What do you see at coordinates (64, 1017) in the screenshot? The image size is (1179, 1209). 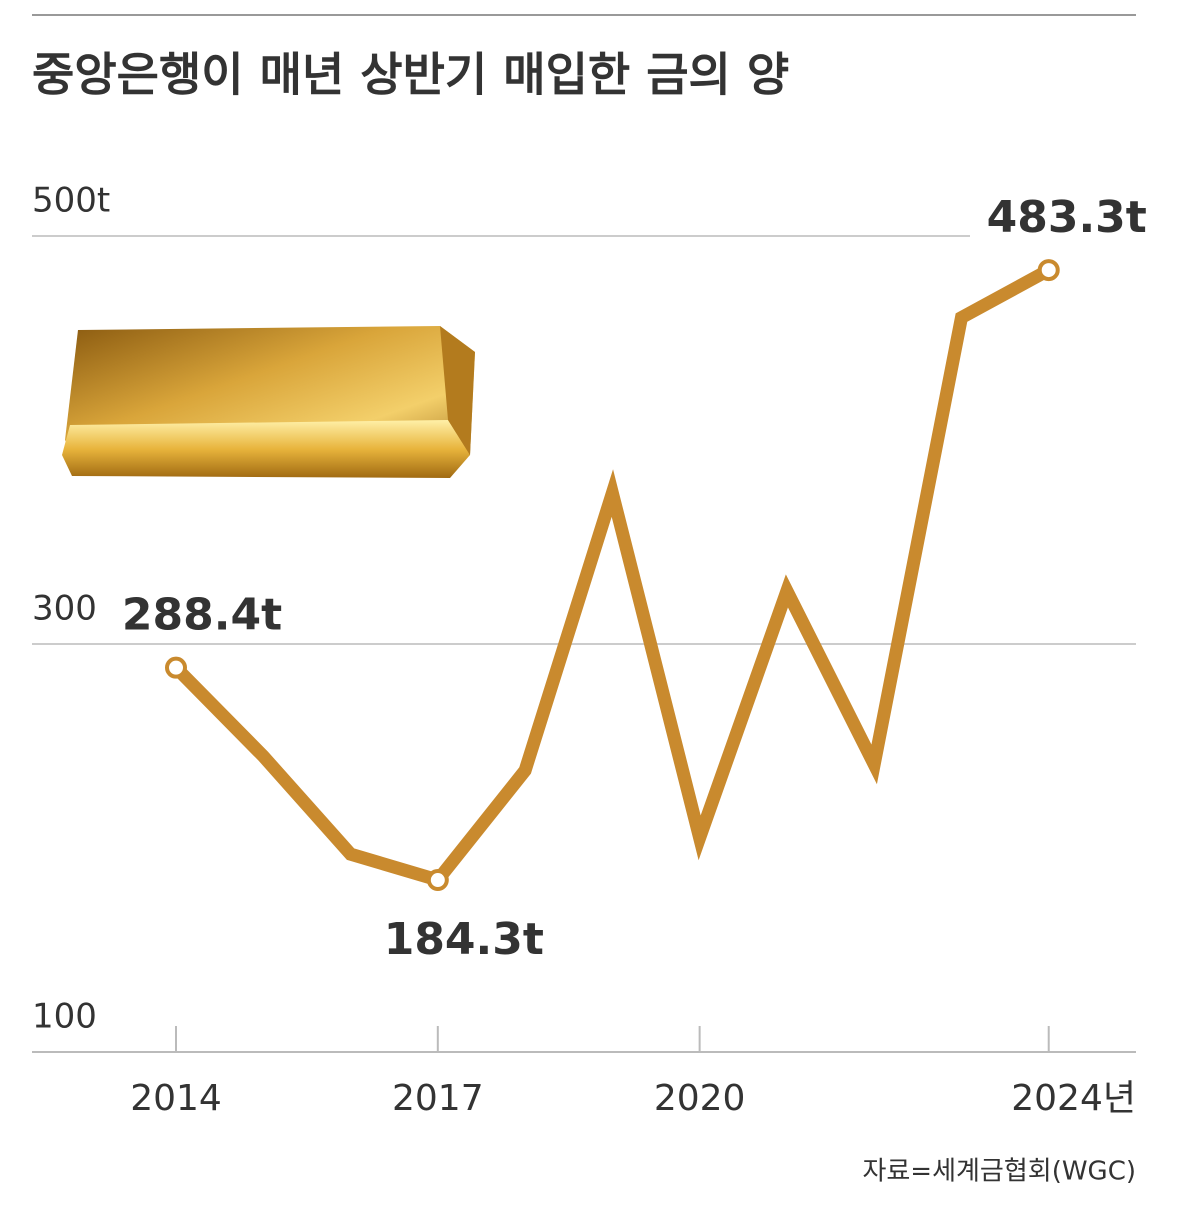 I see `y-tick-label: 100` at bounding box center [64, 1017].